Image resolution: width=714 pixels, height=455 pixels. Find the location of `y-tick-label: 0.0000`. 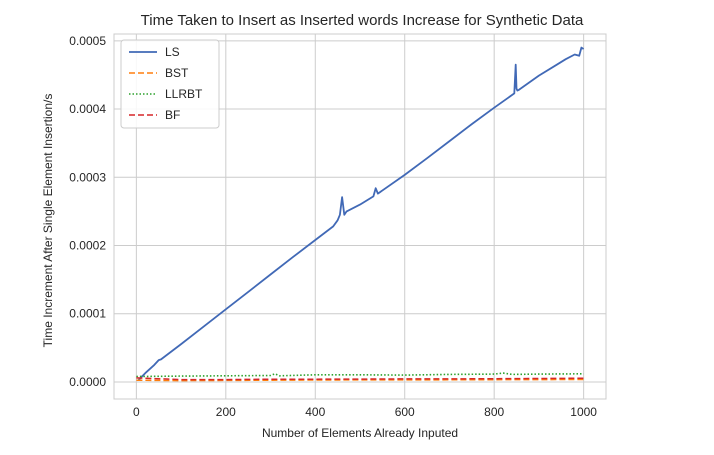

y-tick-label: 0.0000 is located at coordinates (87, 382).